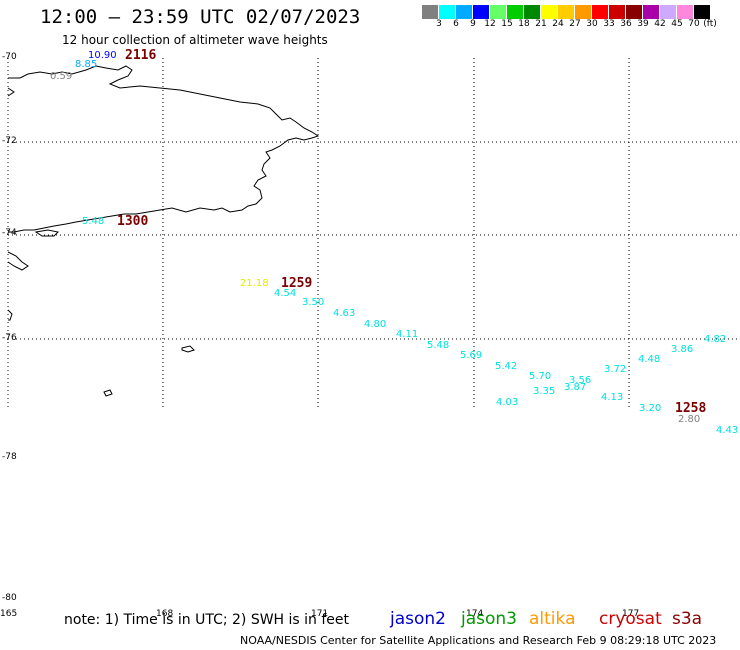 The height and width of the screenshot is (650, 740). I want to click on wave-height-label: 21.18, so click(254, 283).